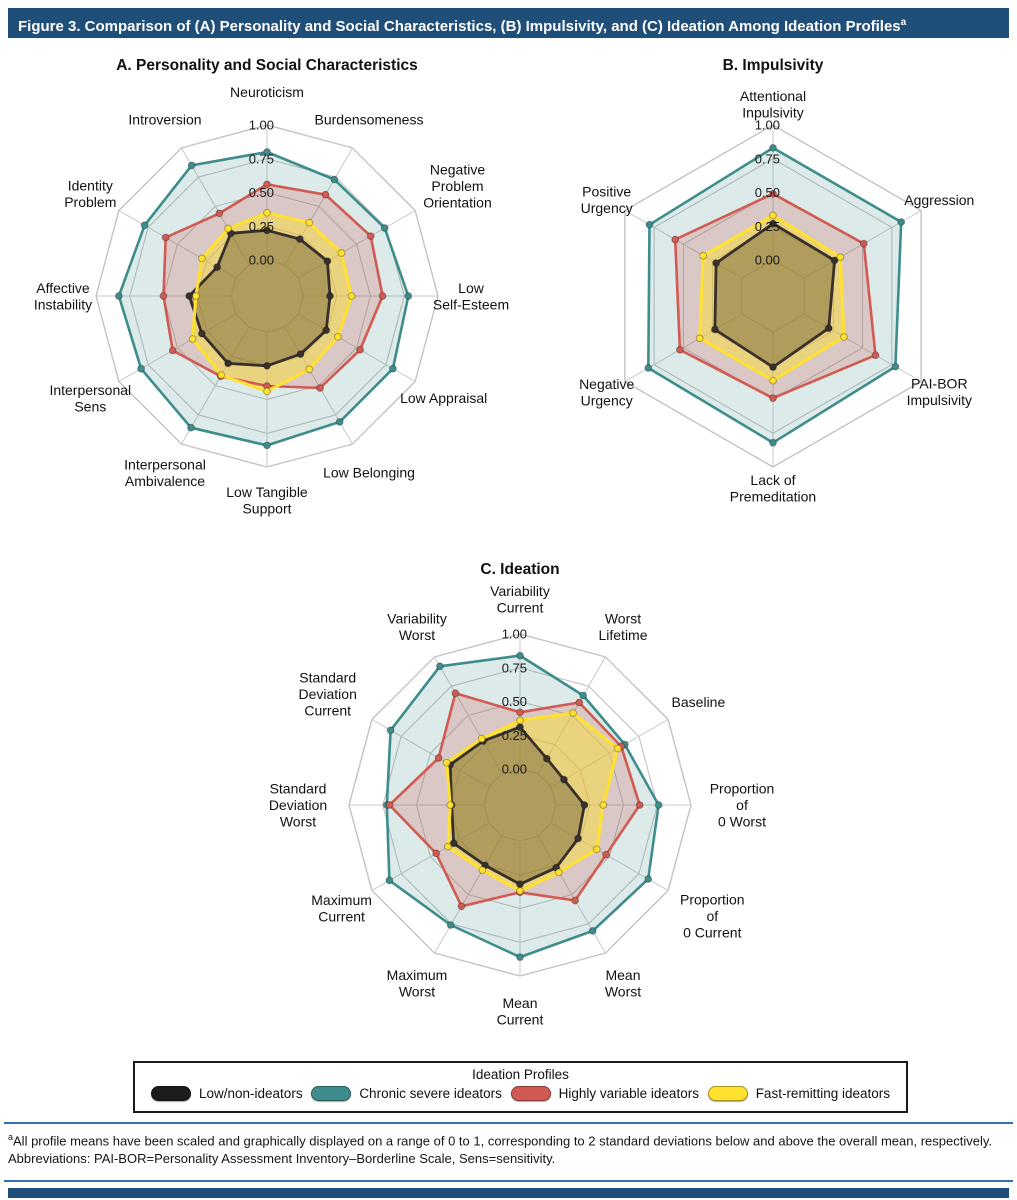 This screenshot has height=1200, width=1017. I want to click on axis-label: Standard Deviation Current, so click(328, 694).